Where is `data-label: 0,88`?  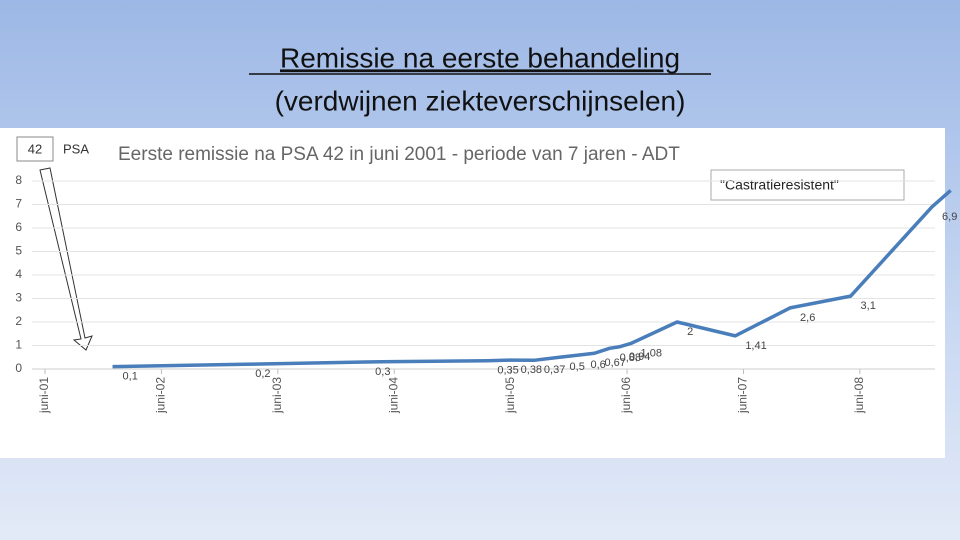 data-label: 0,88 is located at coordinates (630, 358).